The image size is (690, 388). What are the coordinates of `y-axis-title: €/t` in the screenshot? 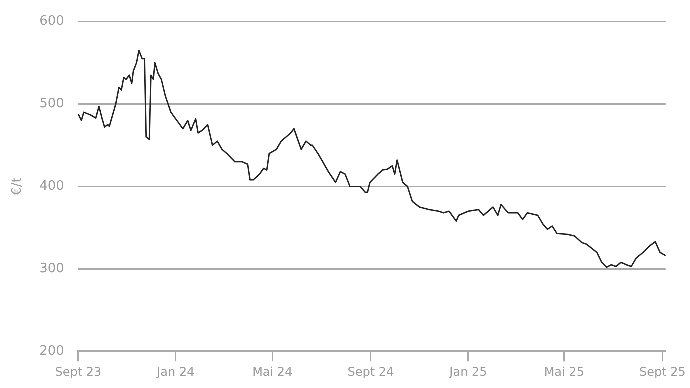 It's located at (18, 187).